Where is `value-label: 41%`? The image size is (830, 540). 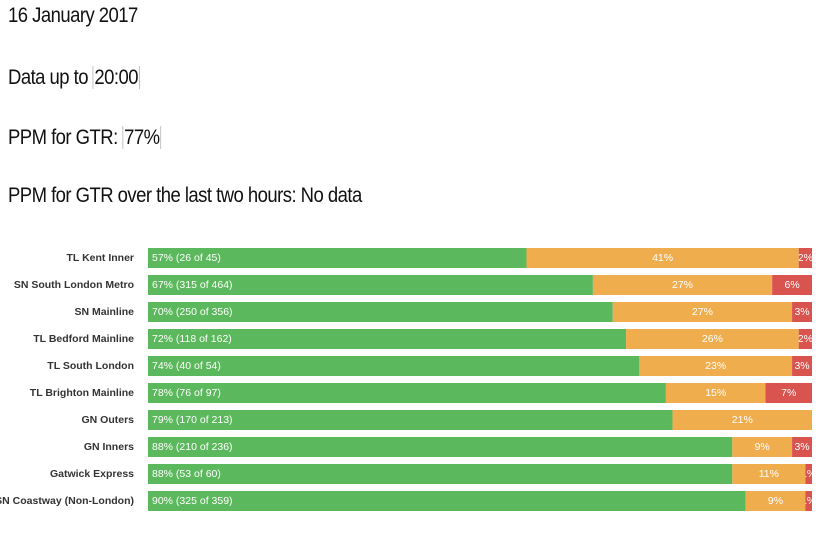 value-label: 41% is located at coordinates (662, 258).